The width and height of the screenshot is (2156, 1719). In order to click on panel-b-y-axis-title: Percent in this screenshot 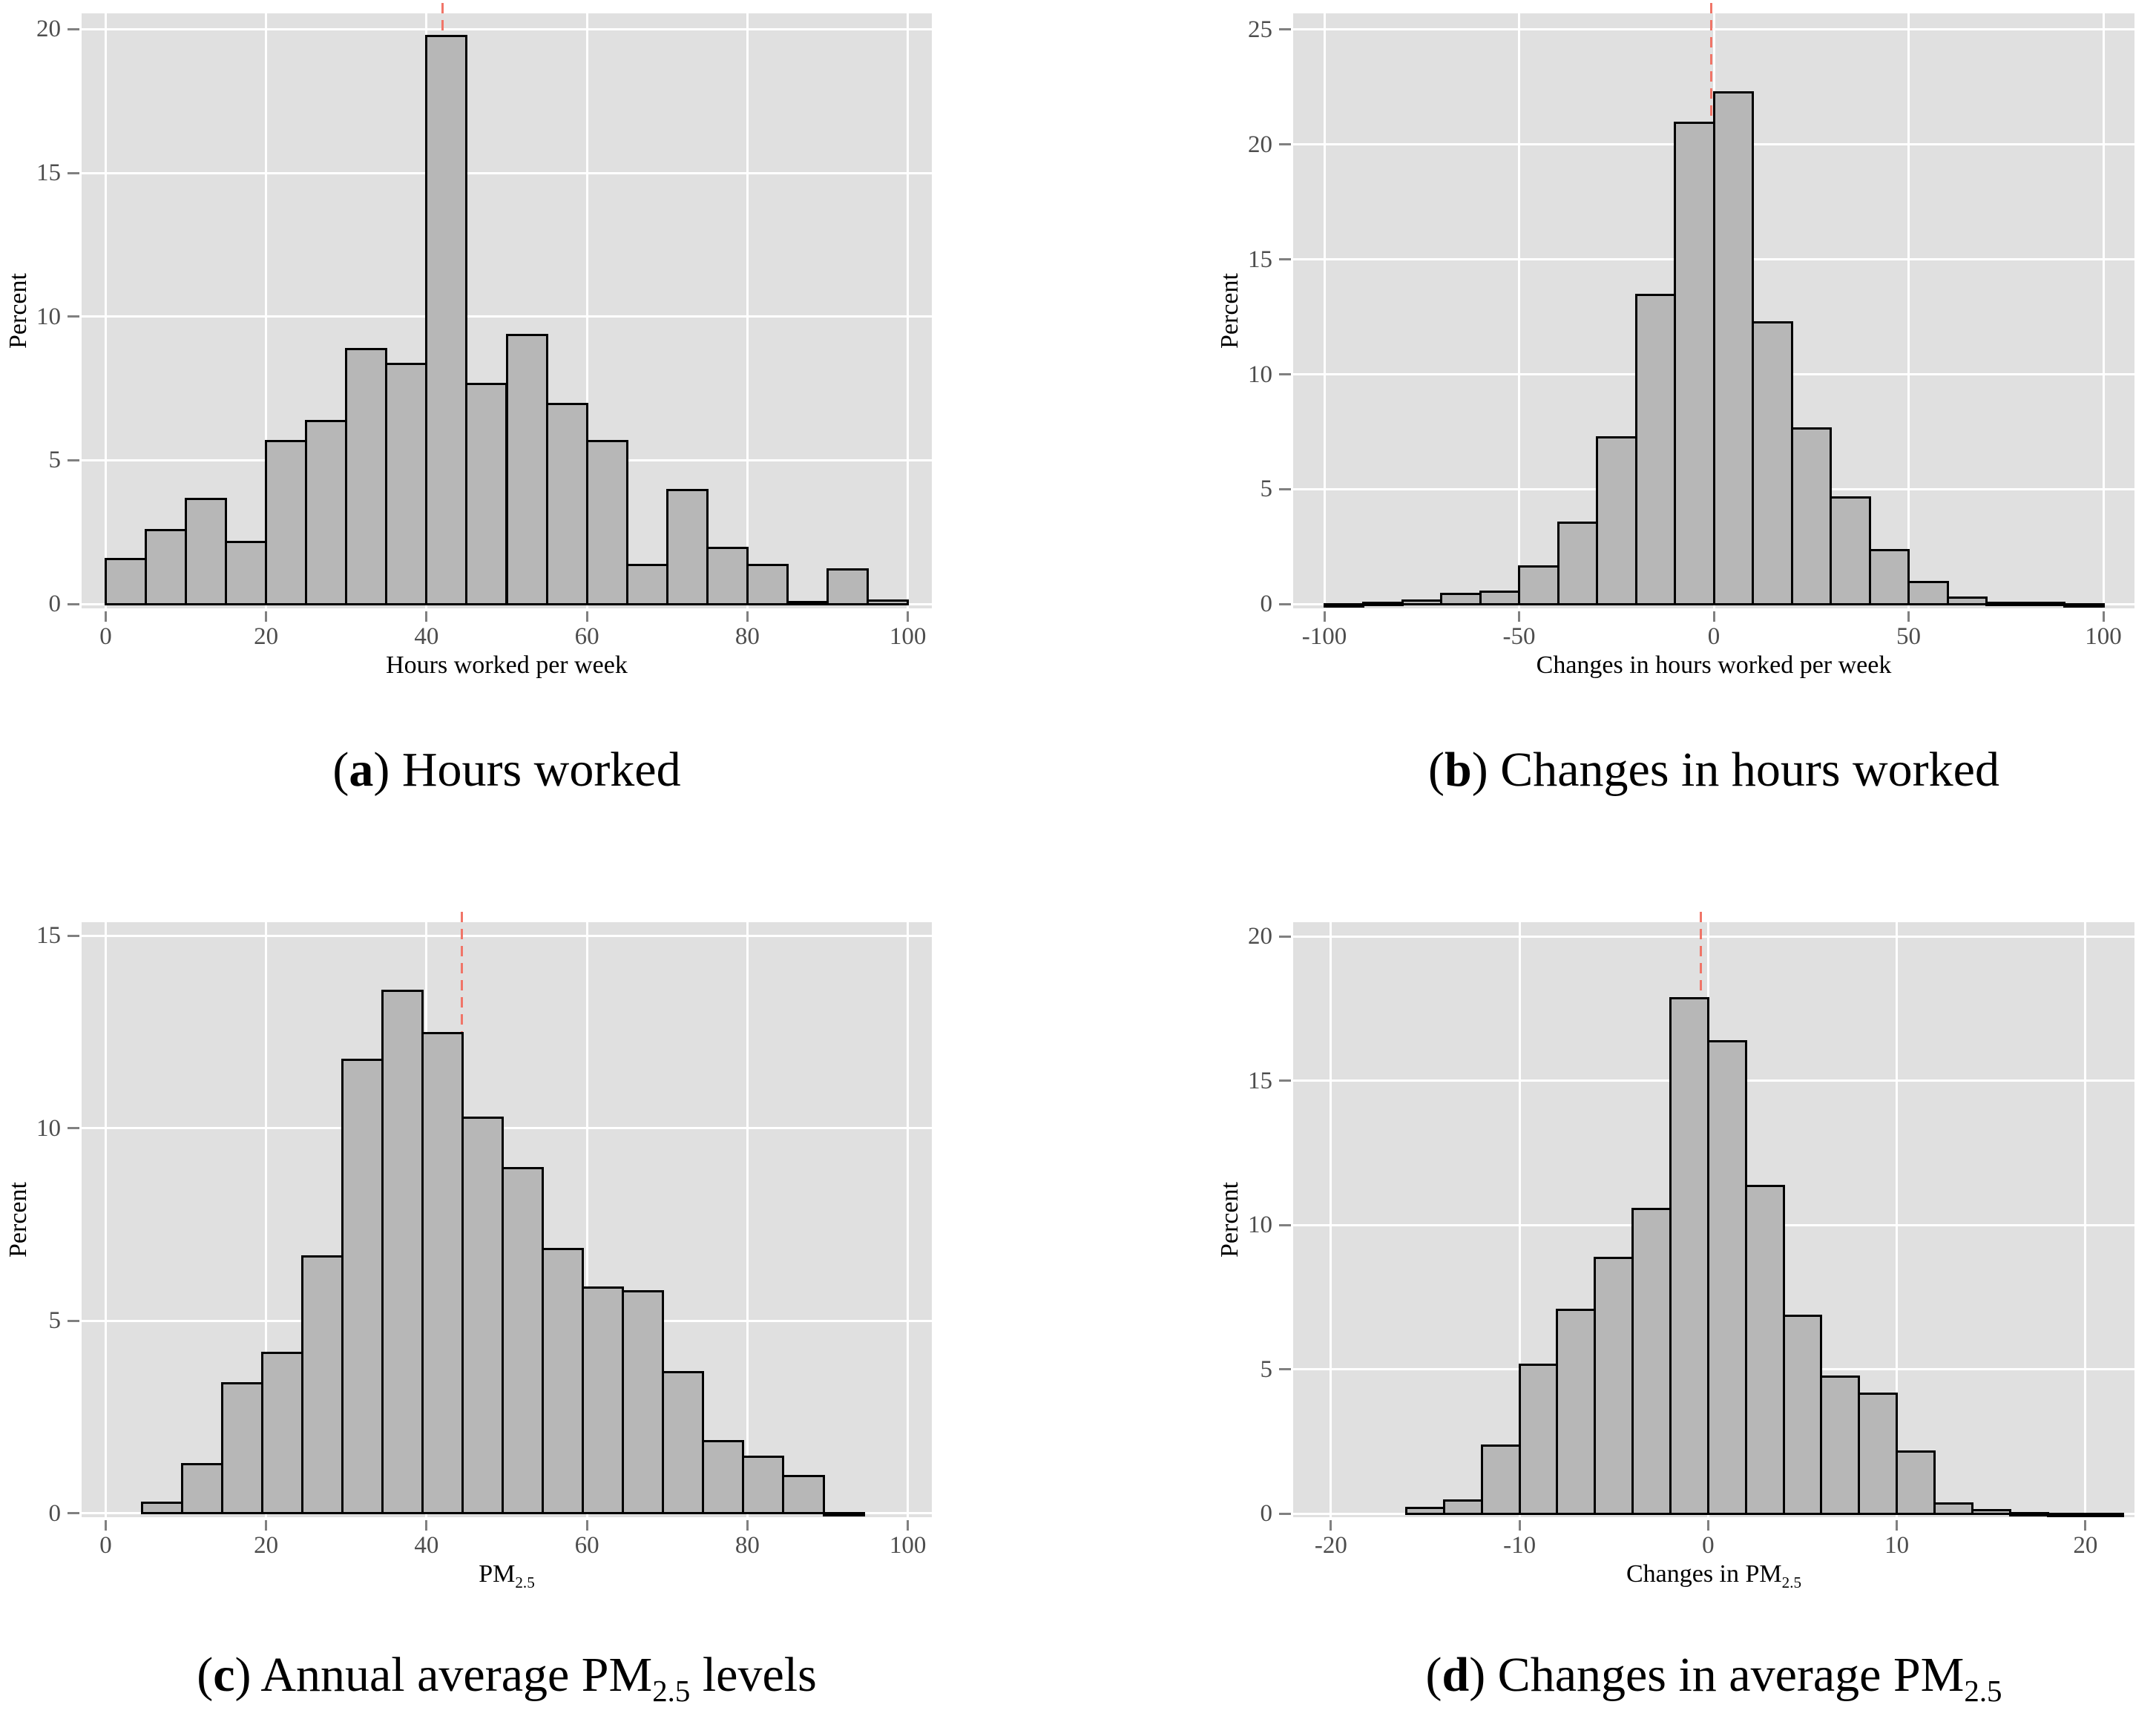, I will do `click(1229, 311)`.